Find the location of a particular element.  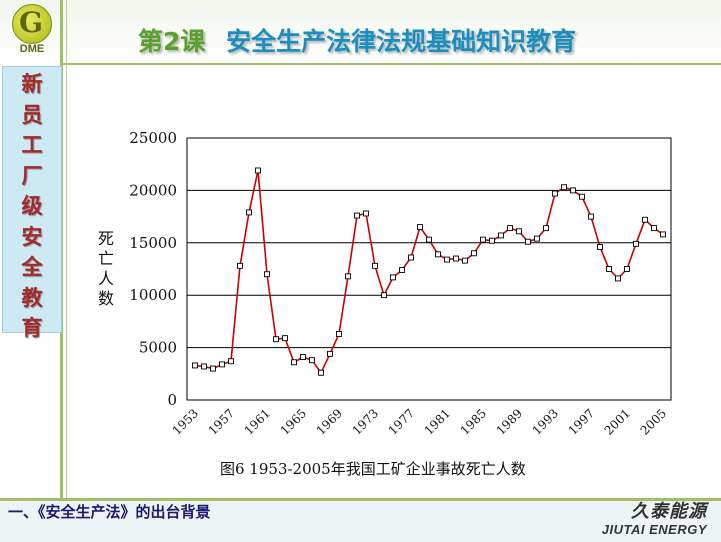

y-tick-label: 15000 is located at coordinates (153, 243).